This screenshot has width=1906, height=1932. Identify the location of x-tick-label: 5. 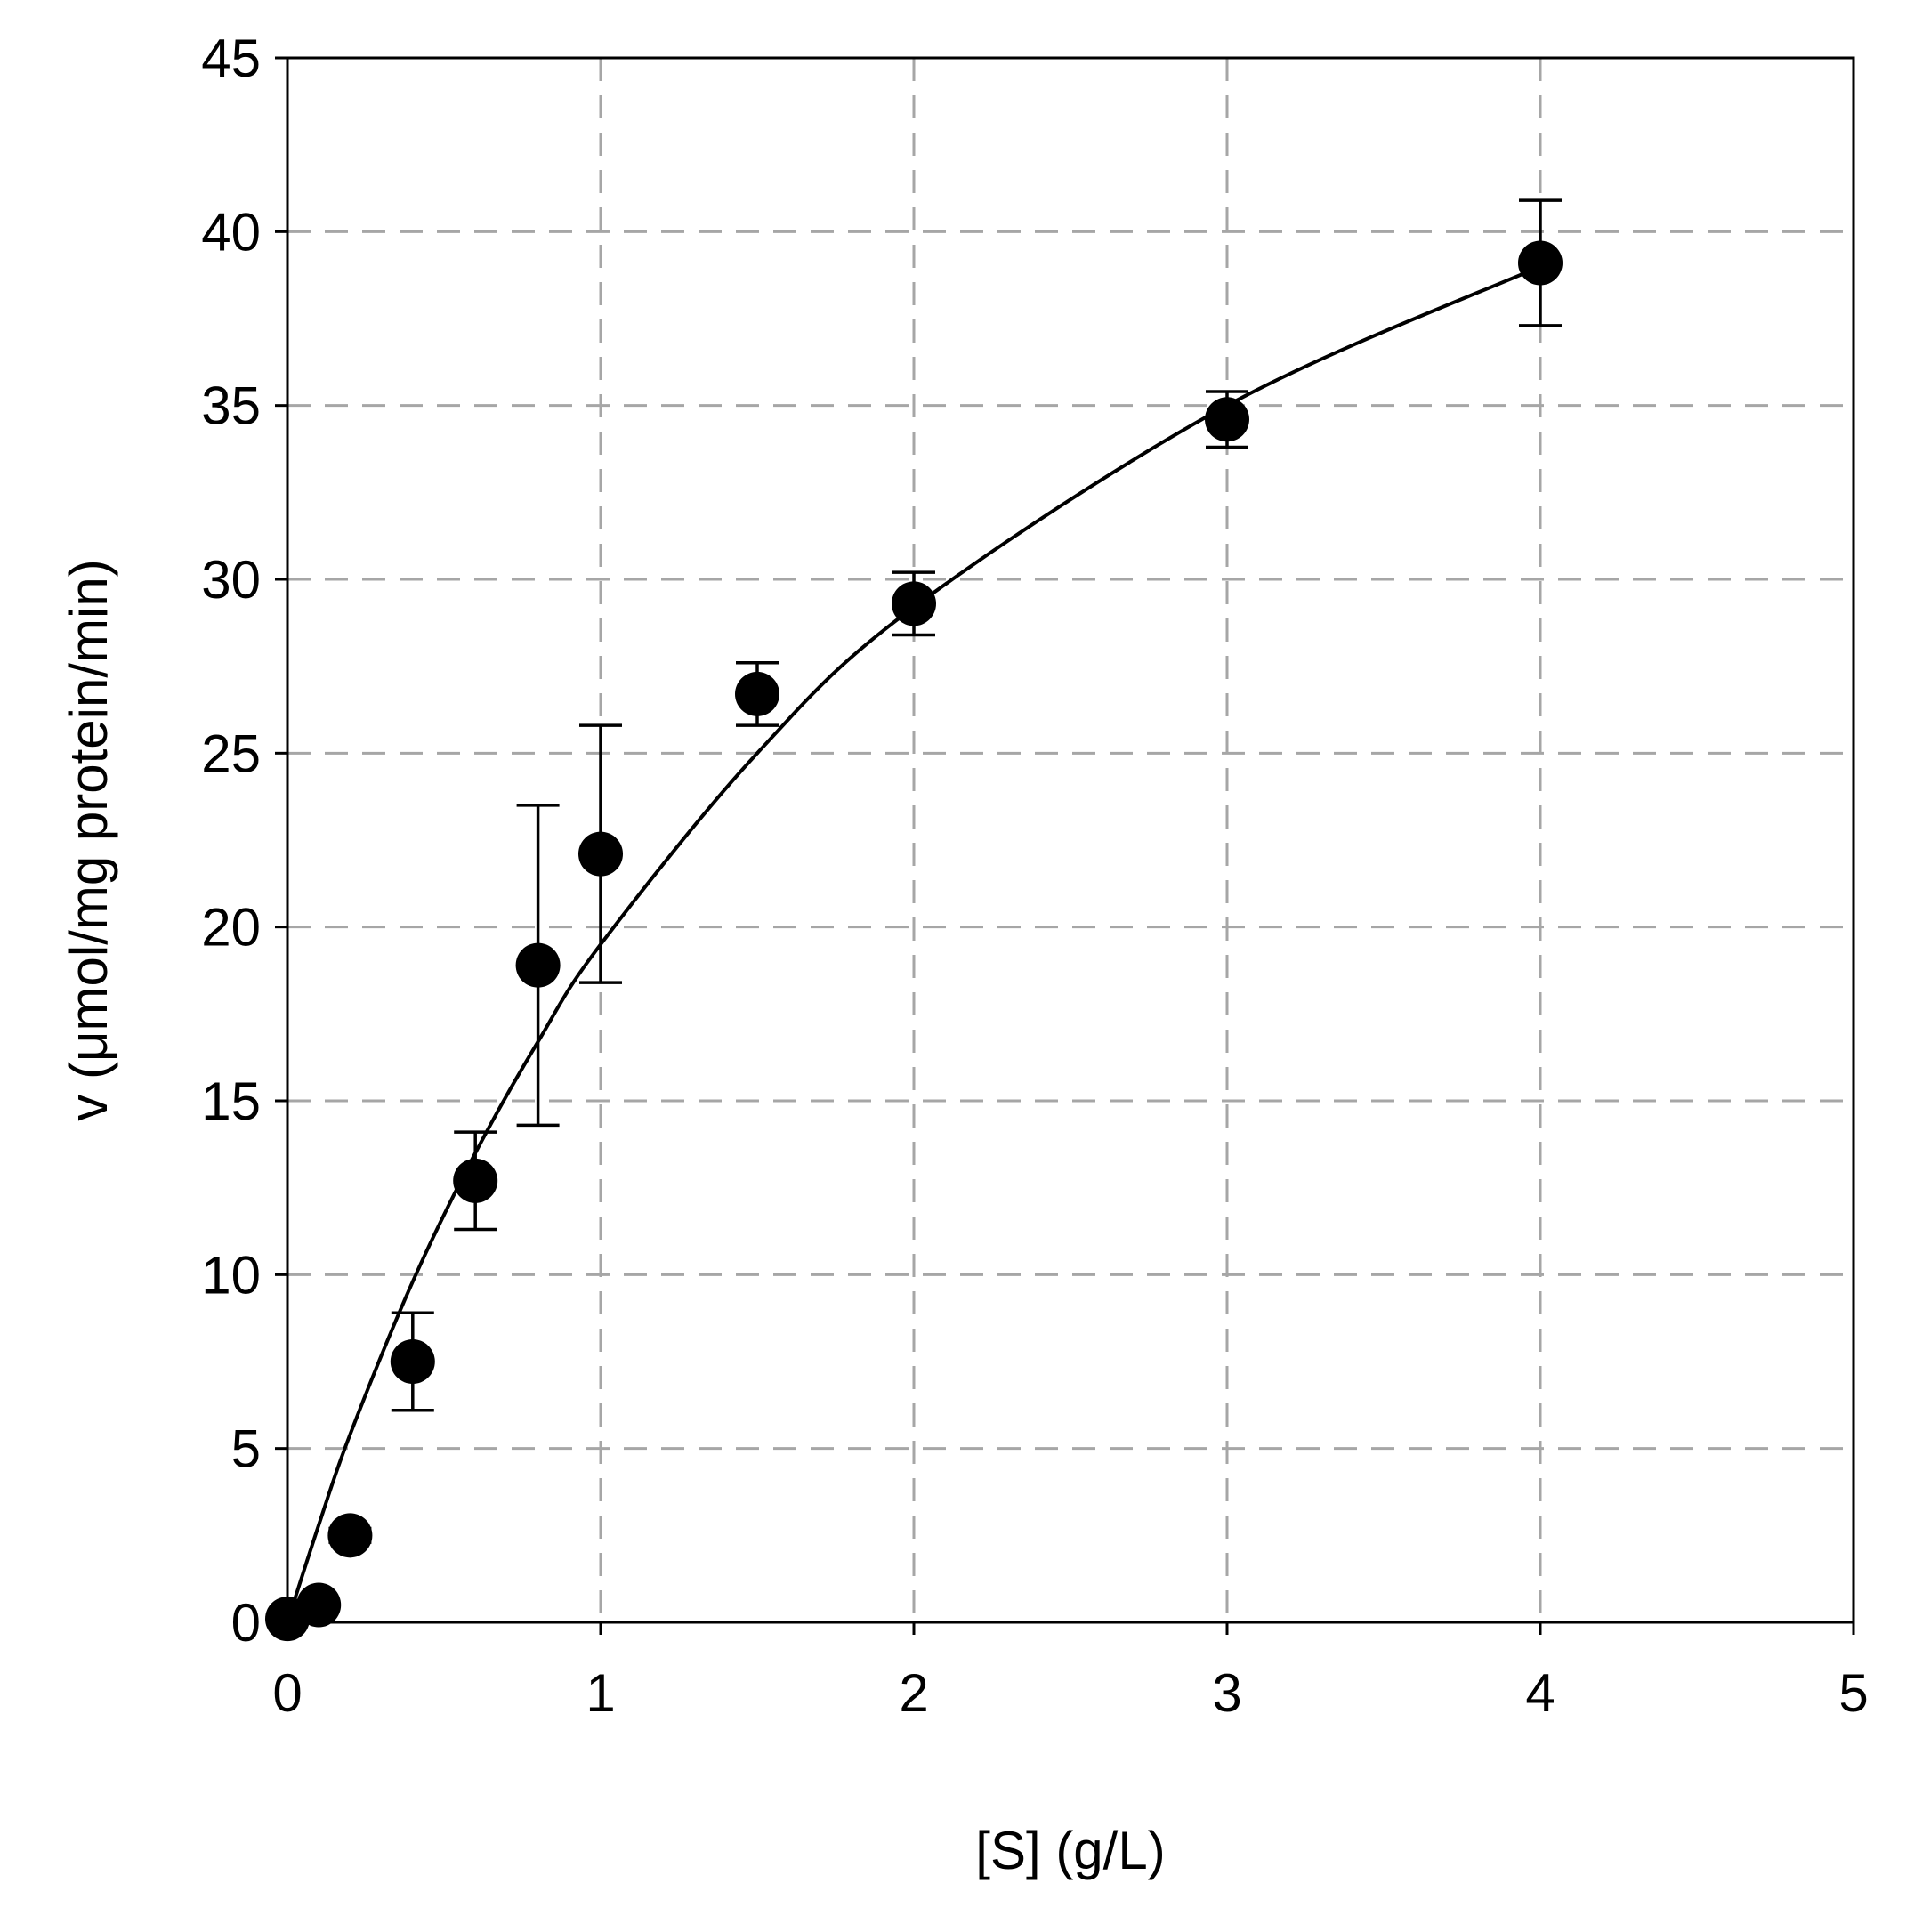
(1853, 1693).